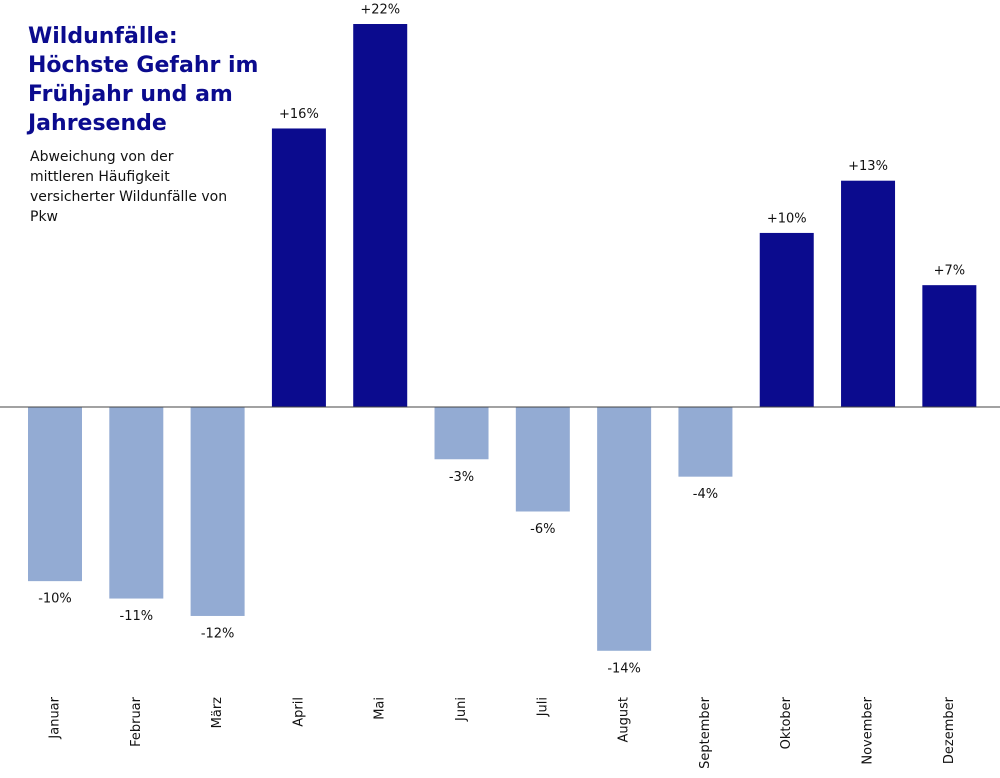 The image size is (1000, 778). What do you see at coordinates (299, 114) in the screenshot?
I see `value-label: +16%` at bounding box center [299, 114].